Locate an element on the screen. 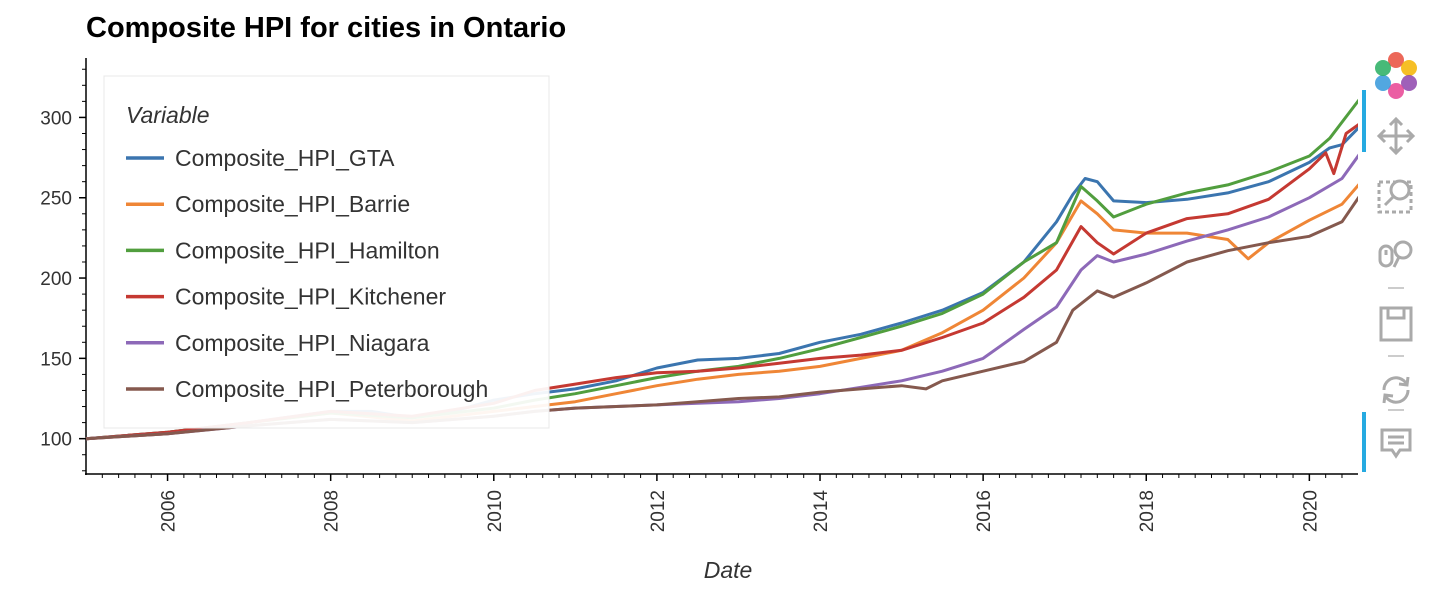 This screenshot has height=594, width=1438. box-zoom-icon is located at coordinates (1396, 194).